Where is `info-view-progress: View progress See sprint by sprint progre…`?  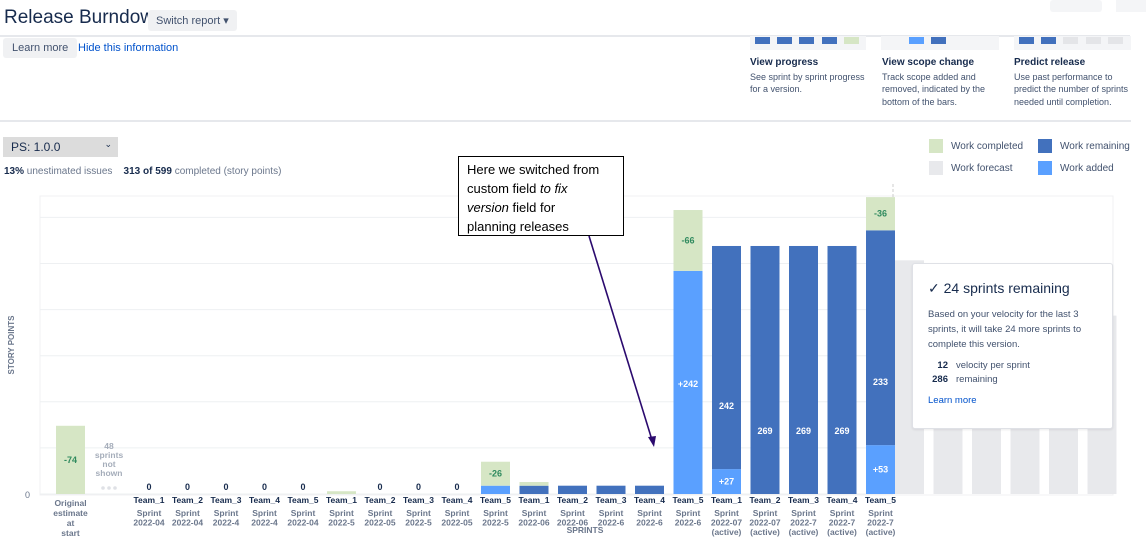 info-view-progress: View progress See sprint by sprint progre… is located at coordinates (807, 75).